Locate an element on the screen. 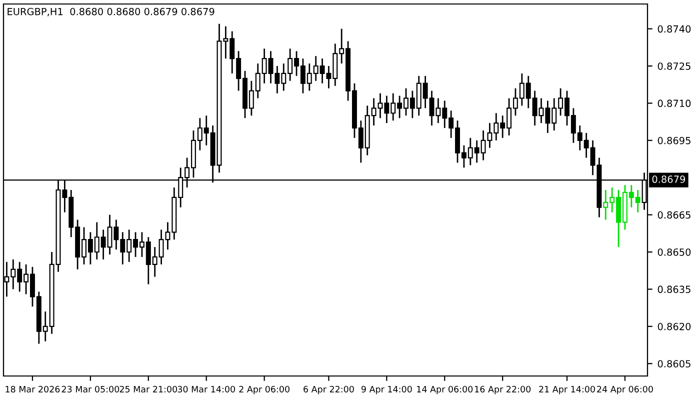 Image resolution: width=700 pixels, height=400 pixels. y-tick-label: 0.8740 is located at coordinates (674, 29).